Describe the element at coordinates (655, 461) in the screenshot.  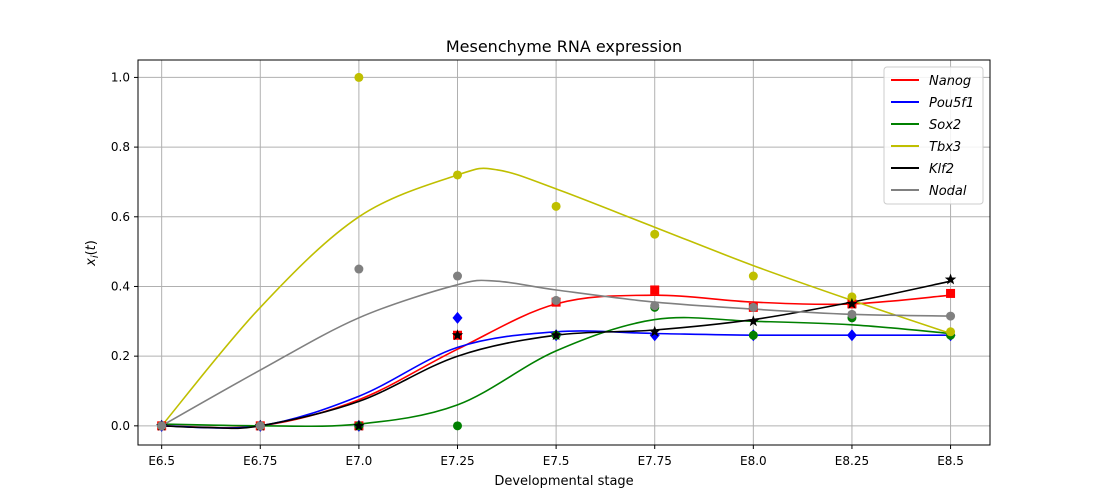
I see `x-tick-label: E7.75` at that location.